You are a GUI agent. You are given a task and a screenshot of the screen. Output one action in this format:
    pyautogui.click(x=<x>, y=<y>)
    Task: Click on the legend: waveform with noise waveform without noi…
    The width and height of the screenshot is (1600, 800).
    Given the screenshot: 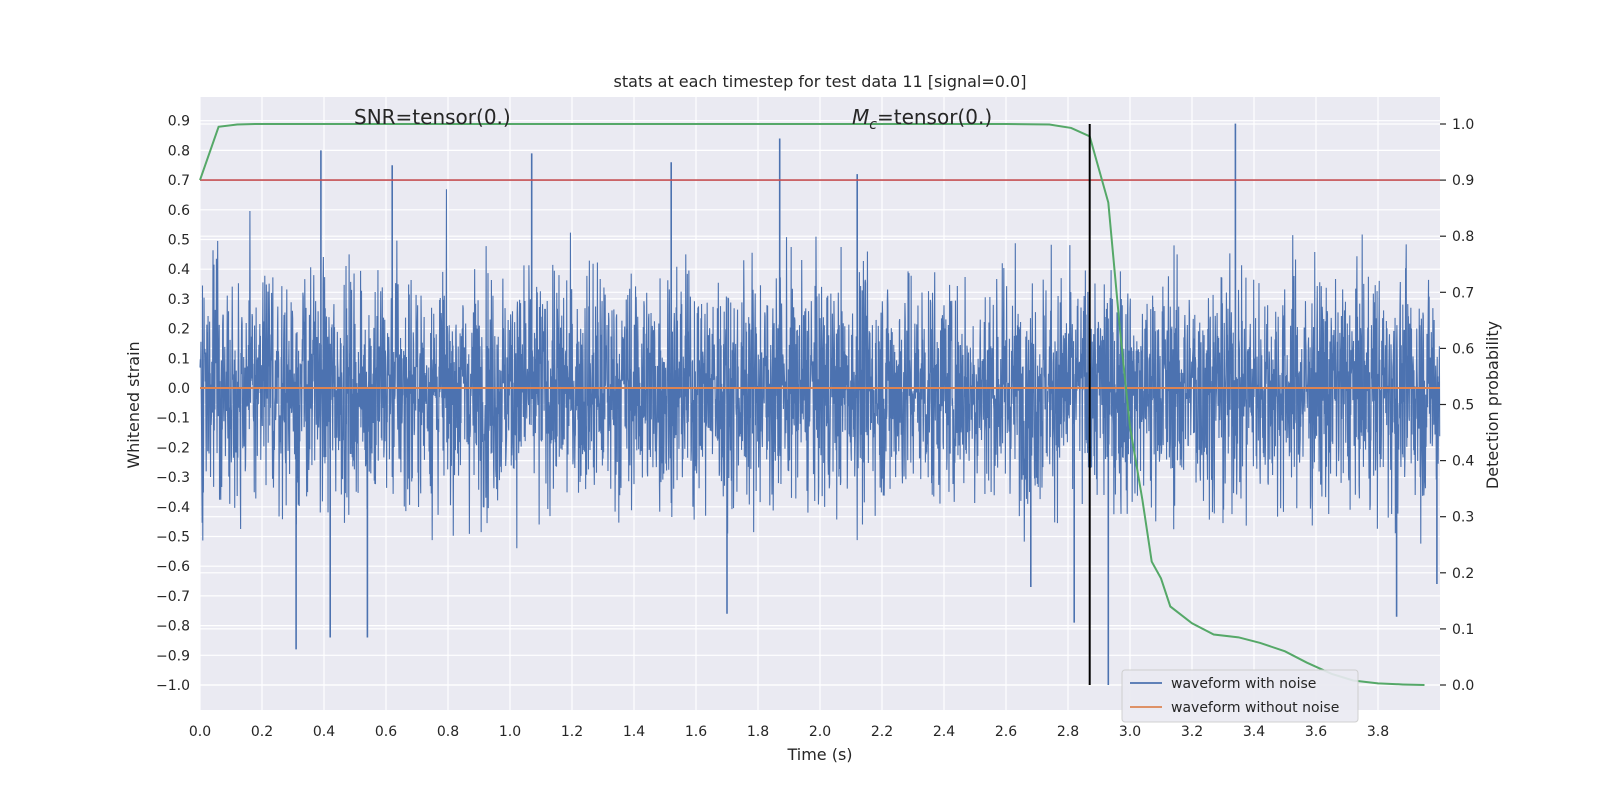 What is the action you would take?
    pyautogui.click(x=1240, y=696)
    